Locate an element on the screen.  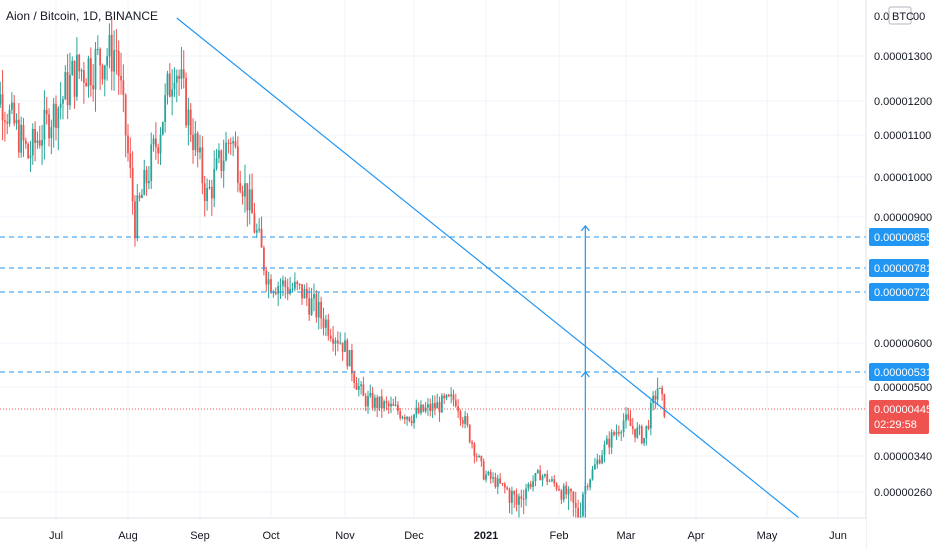
level-tag-0.00000781: 0.00000781 is located at coordinates (900, 268).